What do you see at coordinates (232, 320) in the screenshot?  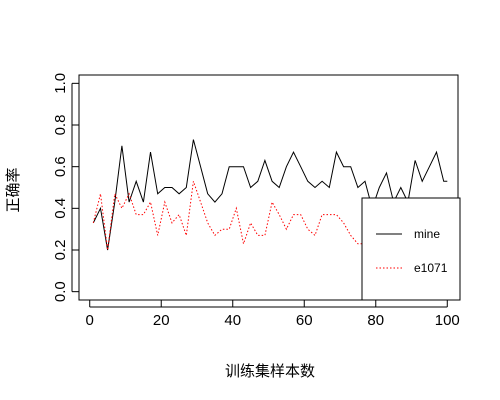 I see `x-tick-label: 40` at bounding box center [232, 320].